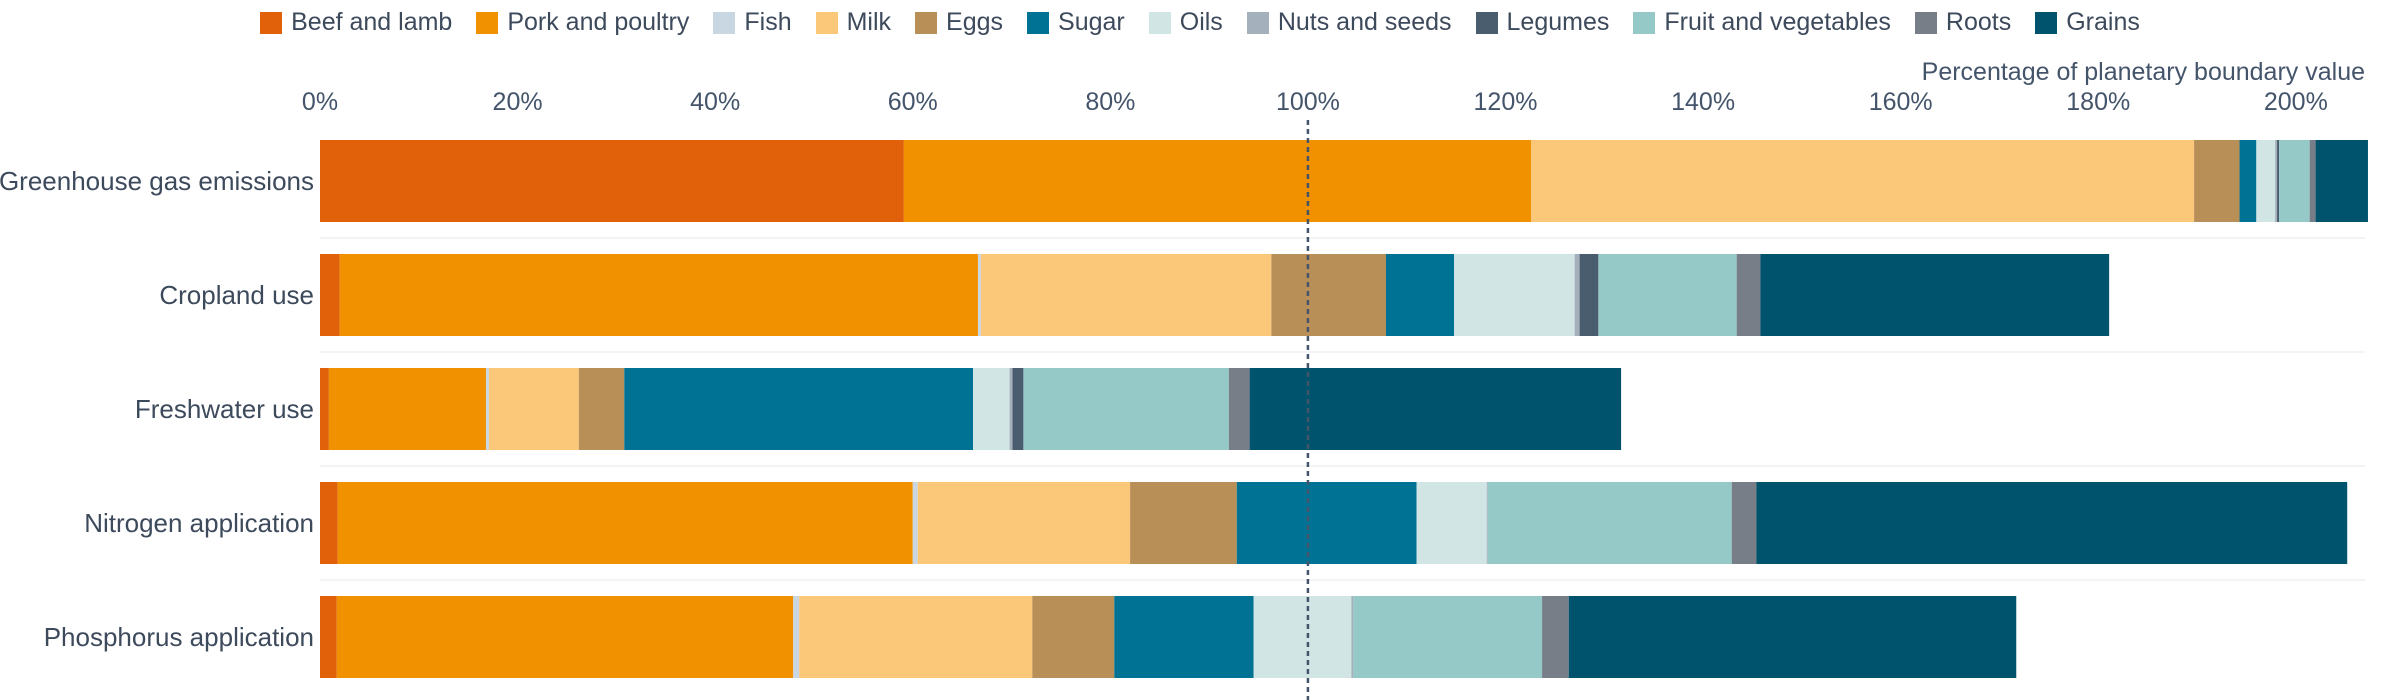 The width and height of the screenshot is (2400, 700). I want to click on bar-phosphorus-application-fruit-and-vegetables, so click(1448, 637).